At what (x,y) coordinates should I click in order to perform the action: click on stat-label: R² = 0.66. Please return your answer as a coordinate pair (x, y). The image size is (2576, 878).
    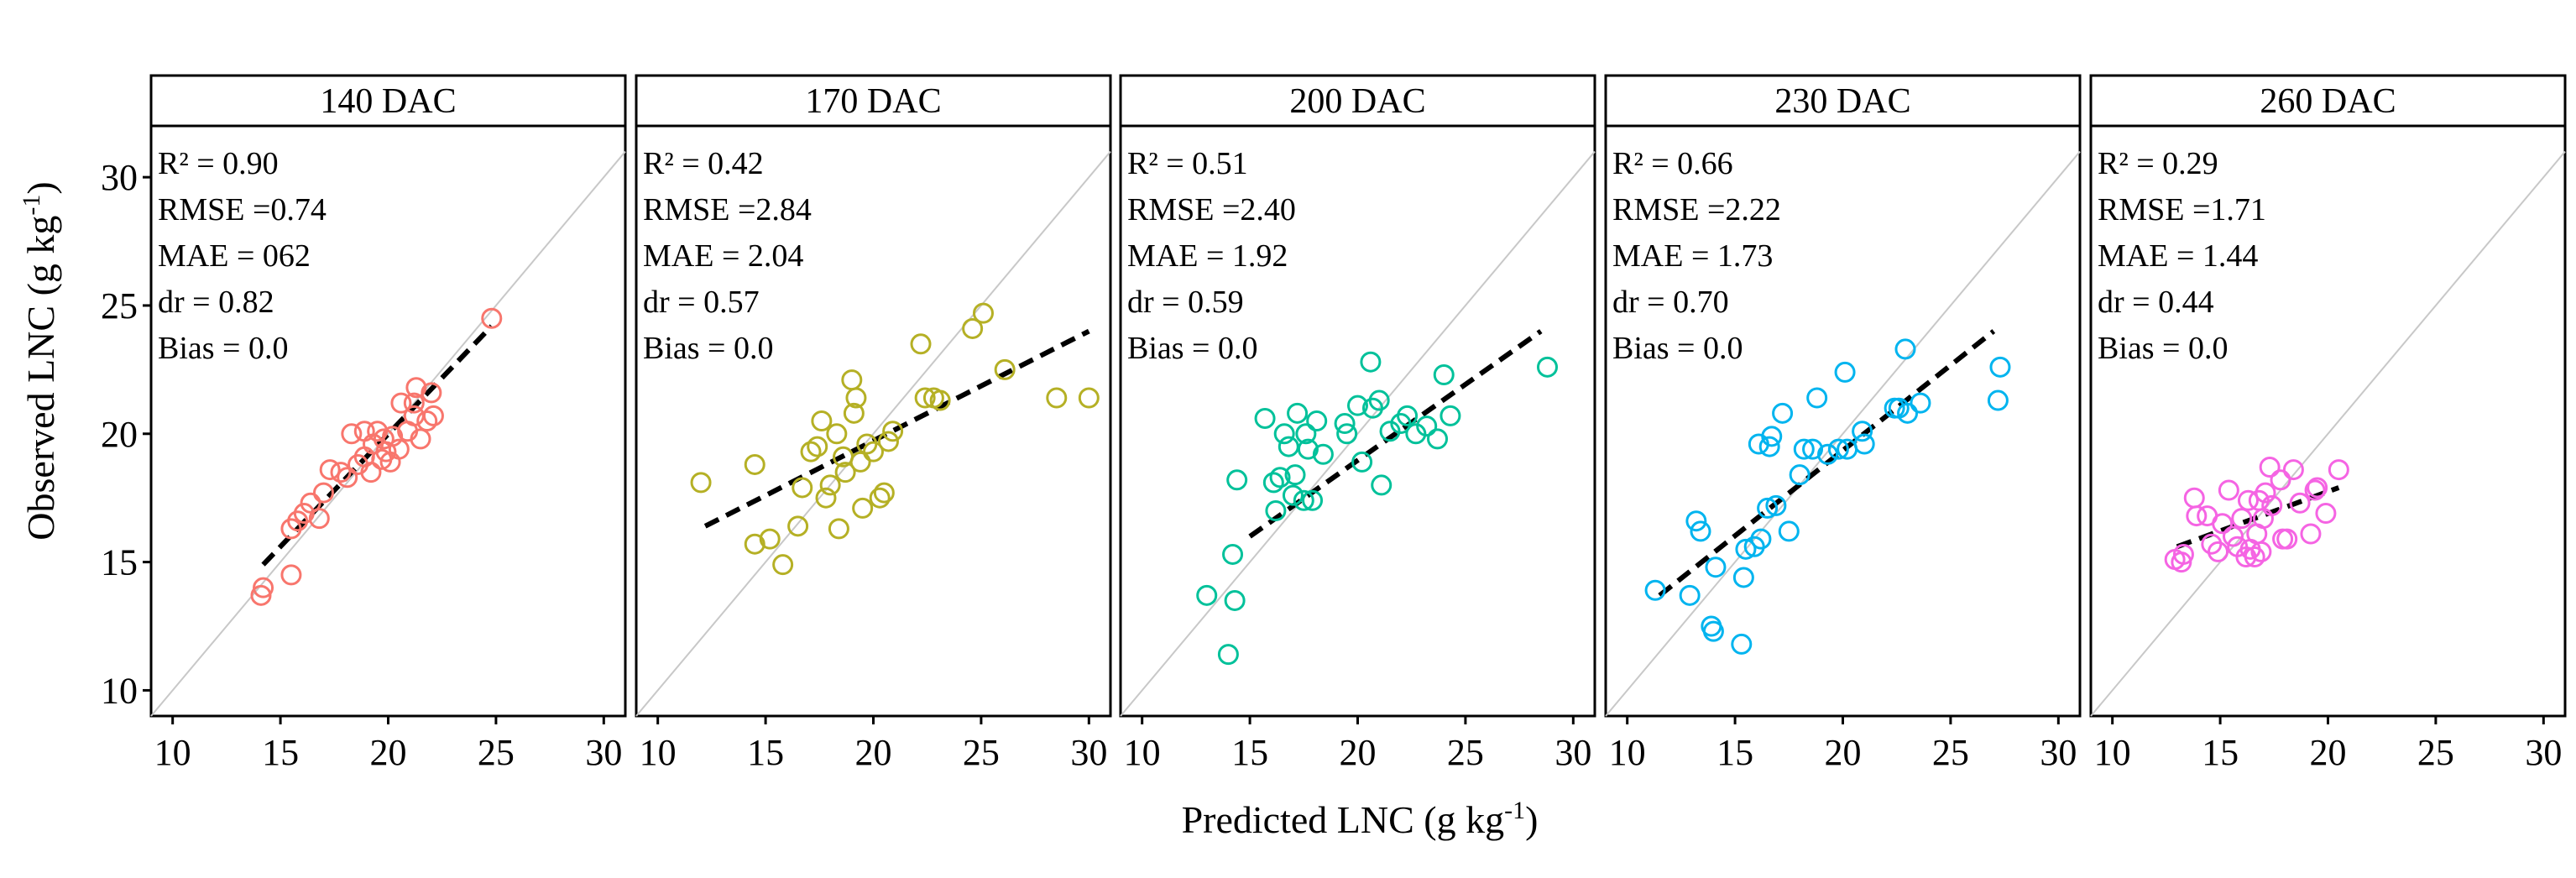
    Looking at the image, I should click on (1672, 163).